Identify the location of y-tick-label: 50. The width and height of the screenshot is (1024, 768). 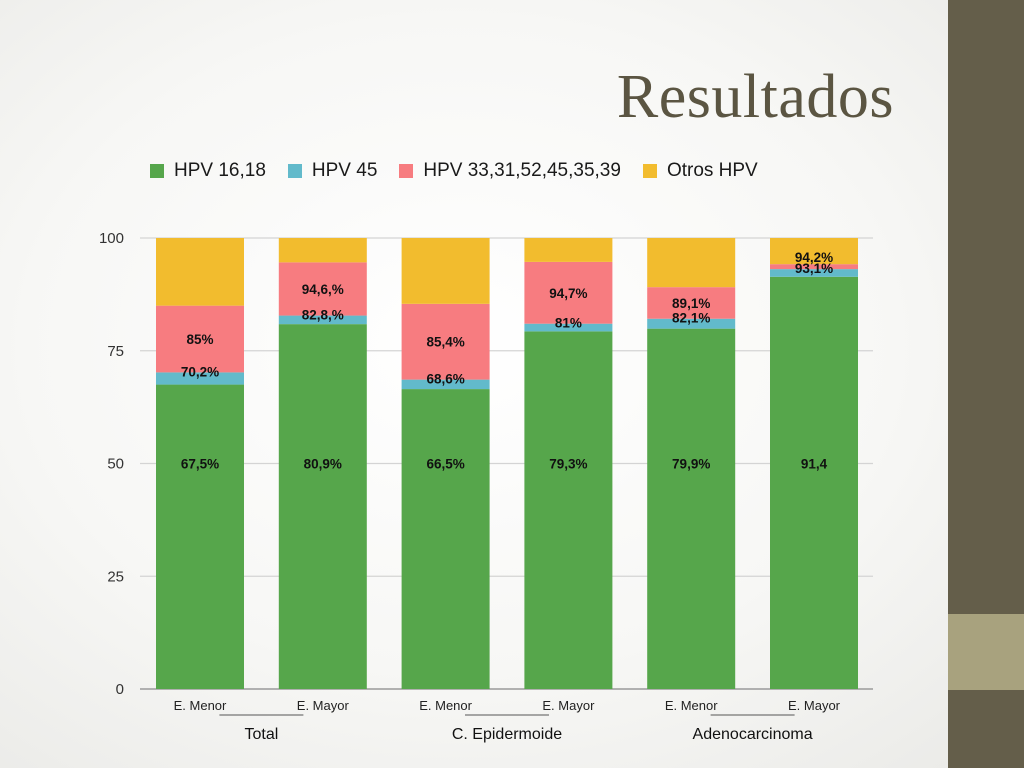
(115, 464).